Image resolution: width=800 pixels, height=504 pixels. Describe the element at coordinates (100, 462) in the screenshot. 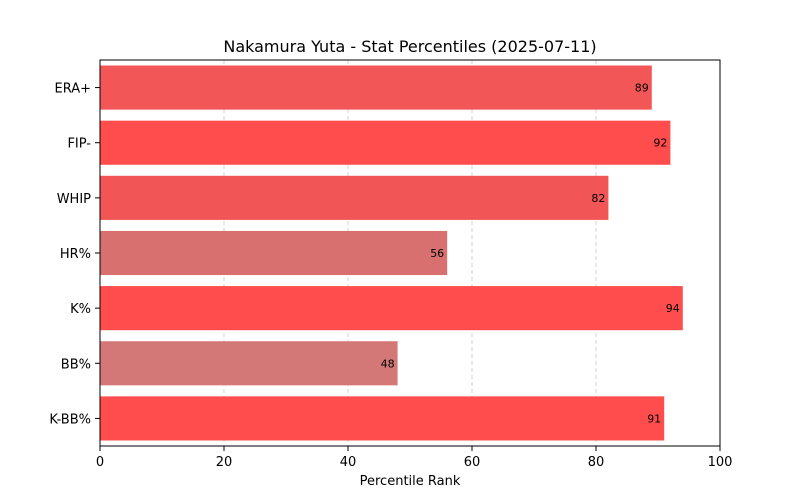

I see `x-tick-label: 0` at that location.